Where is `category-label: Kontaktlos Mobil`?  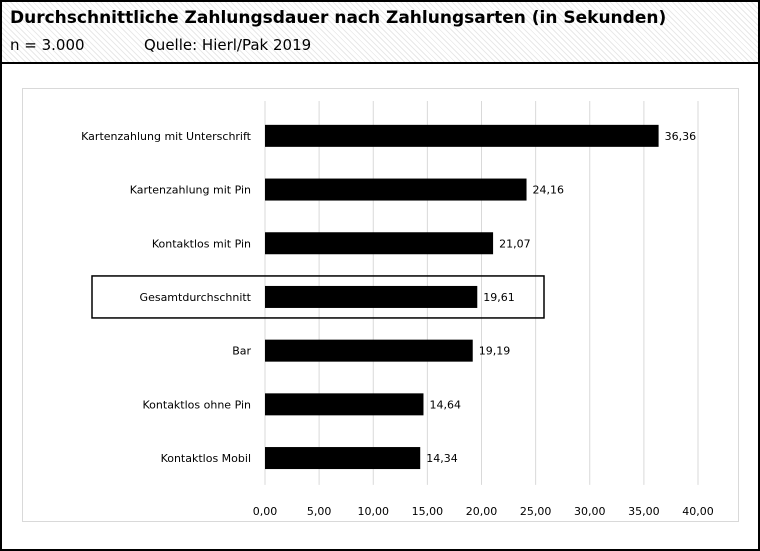 category-label: Kontaktlos Mobil is located at coordinates (206, 458).